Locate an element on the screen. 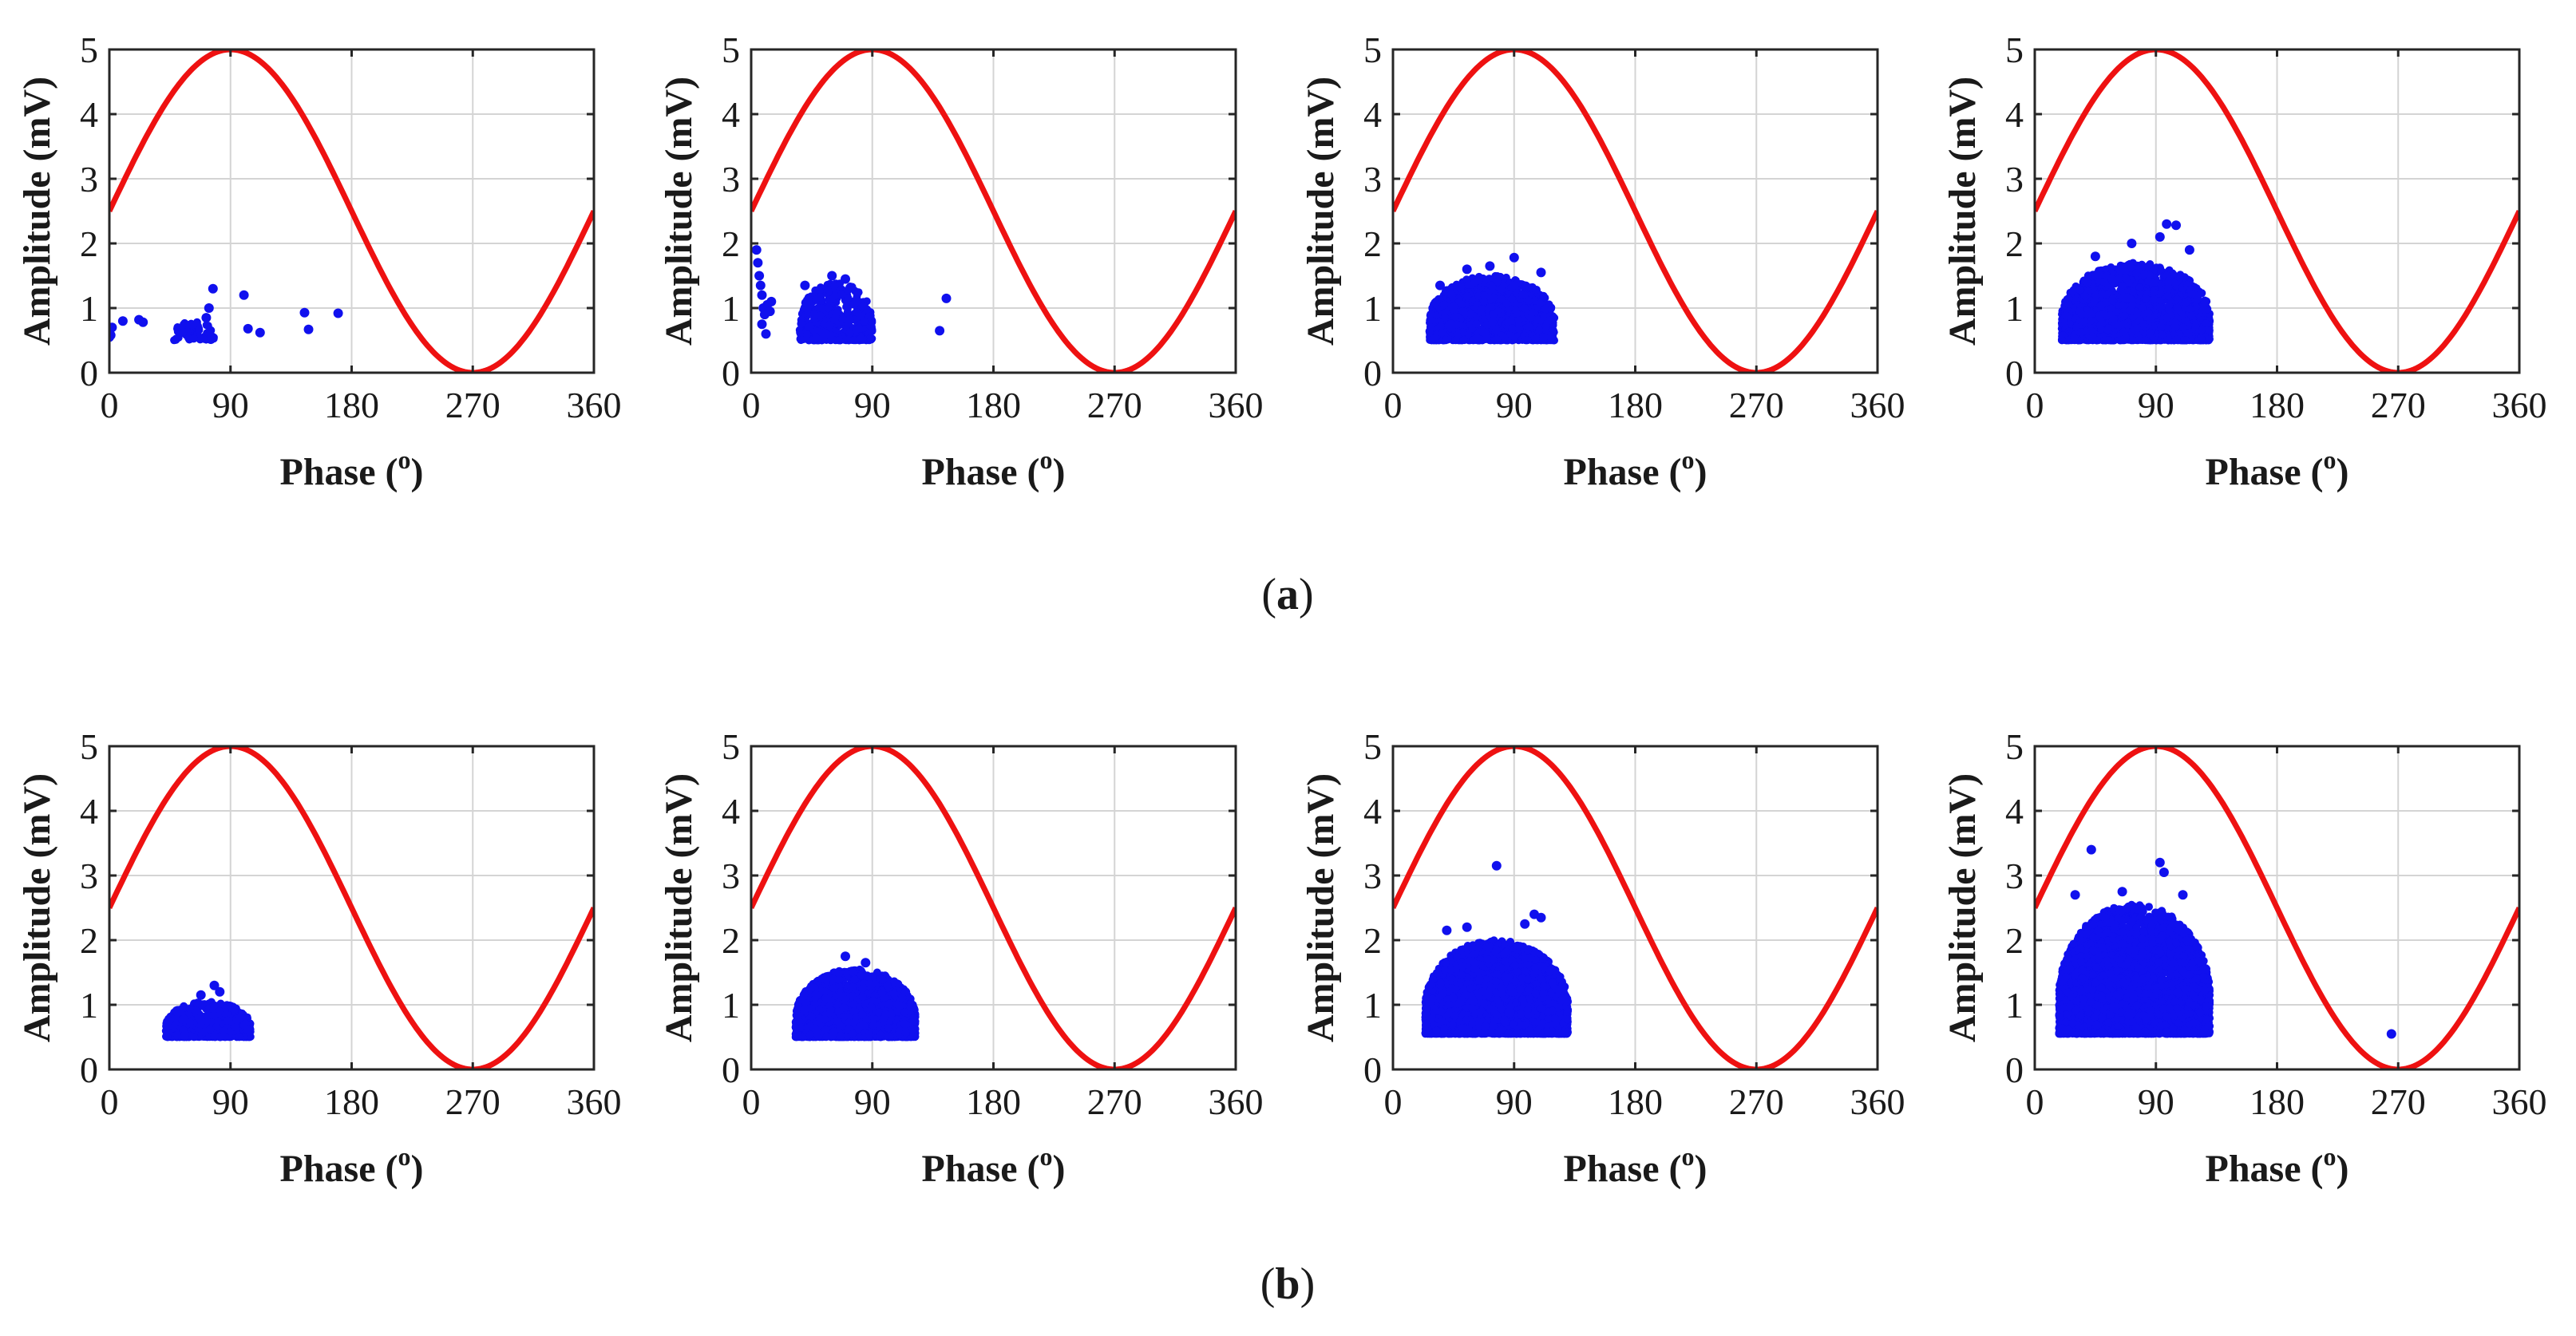  panel-a-3-xlabel-sup: o is located at coordinates (1689, 459).